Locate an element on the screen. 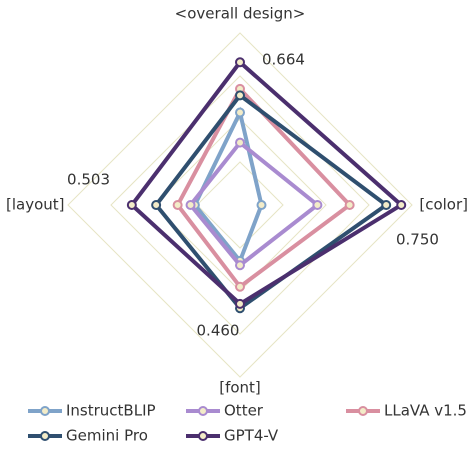  axis-label: [layout] is located at coordinates (35, 205).